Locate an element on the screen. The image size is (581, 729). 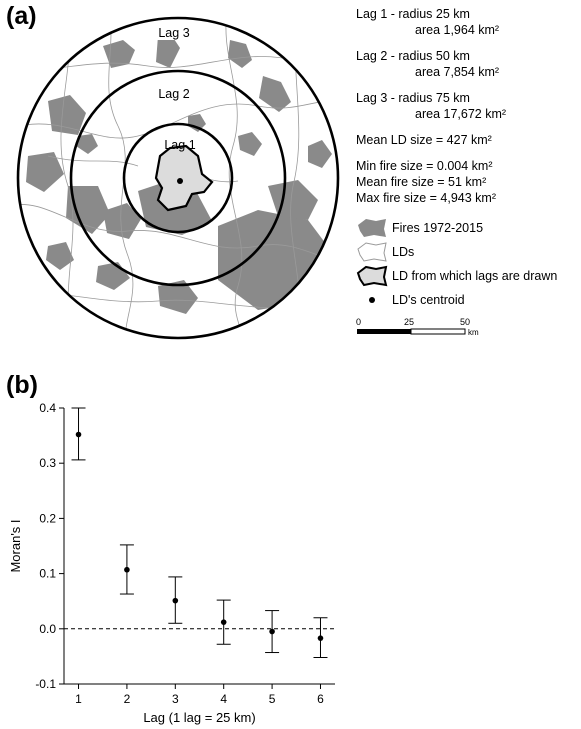
legend-fires-label: Fires 1972-2015 is located at coordinates (438, 228).